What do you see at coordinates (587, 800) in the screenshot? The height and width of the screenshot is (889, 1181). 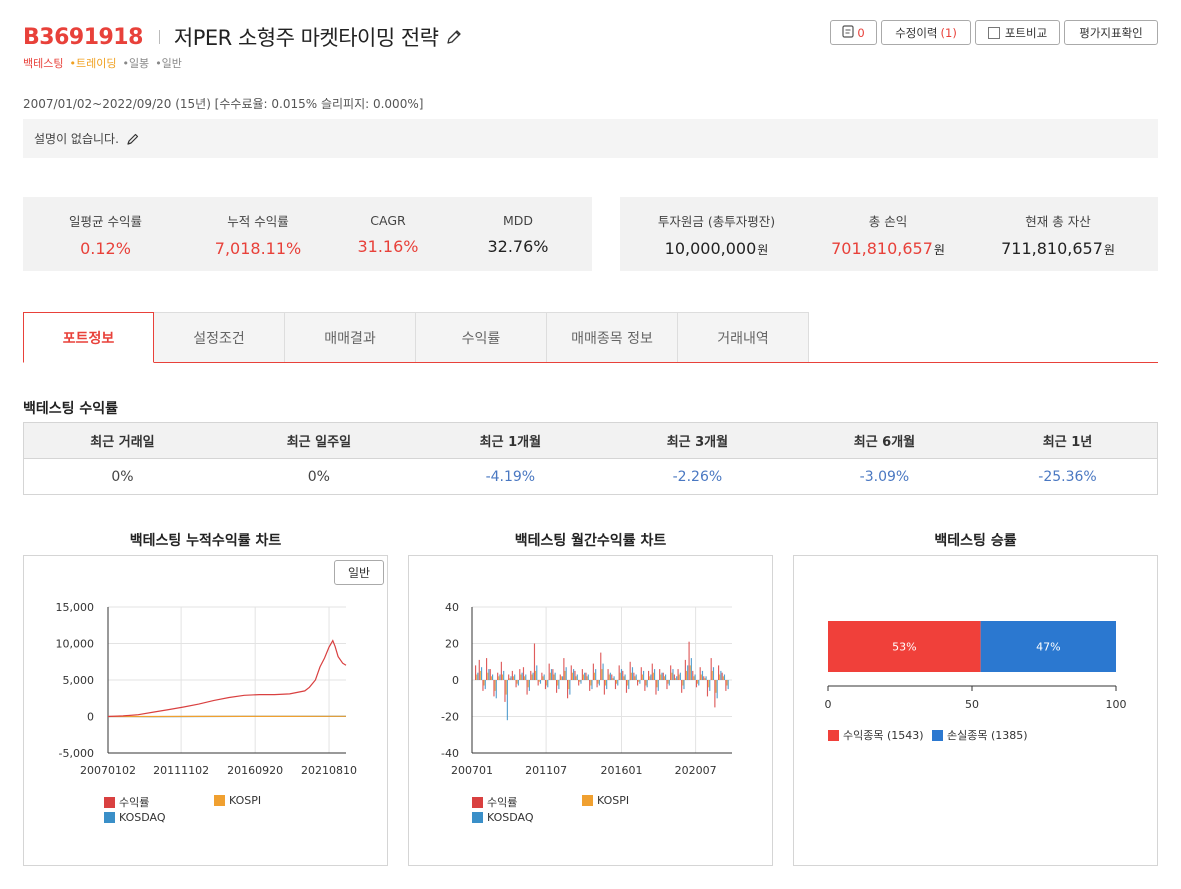 I see `legend-swatch` at bounding box center [587, 800].